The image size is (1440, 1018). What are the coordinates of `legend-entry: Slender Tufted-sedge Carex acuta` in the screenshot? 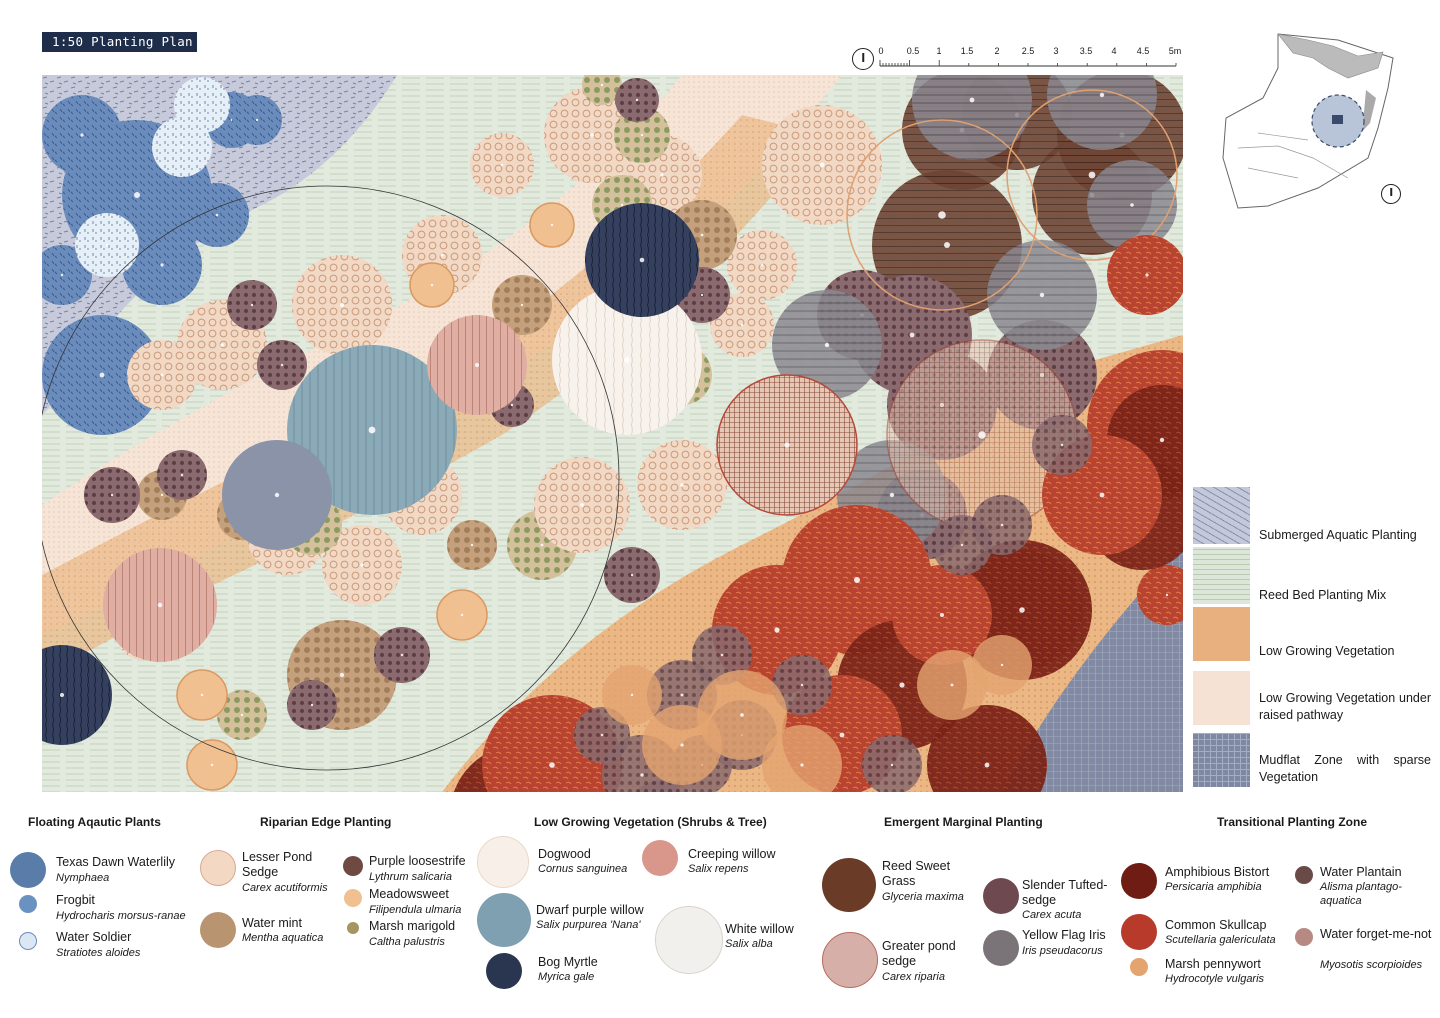 It's located at (1048, 899).